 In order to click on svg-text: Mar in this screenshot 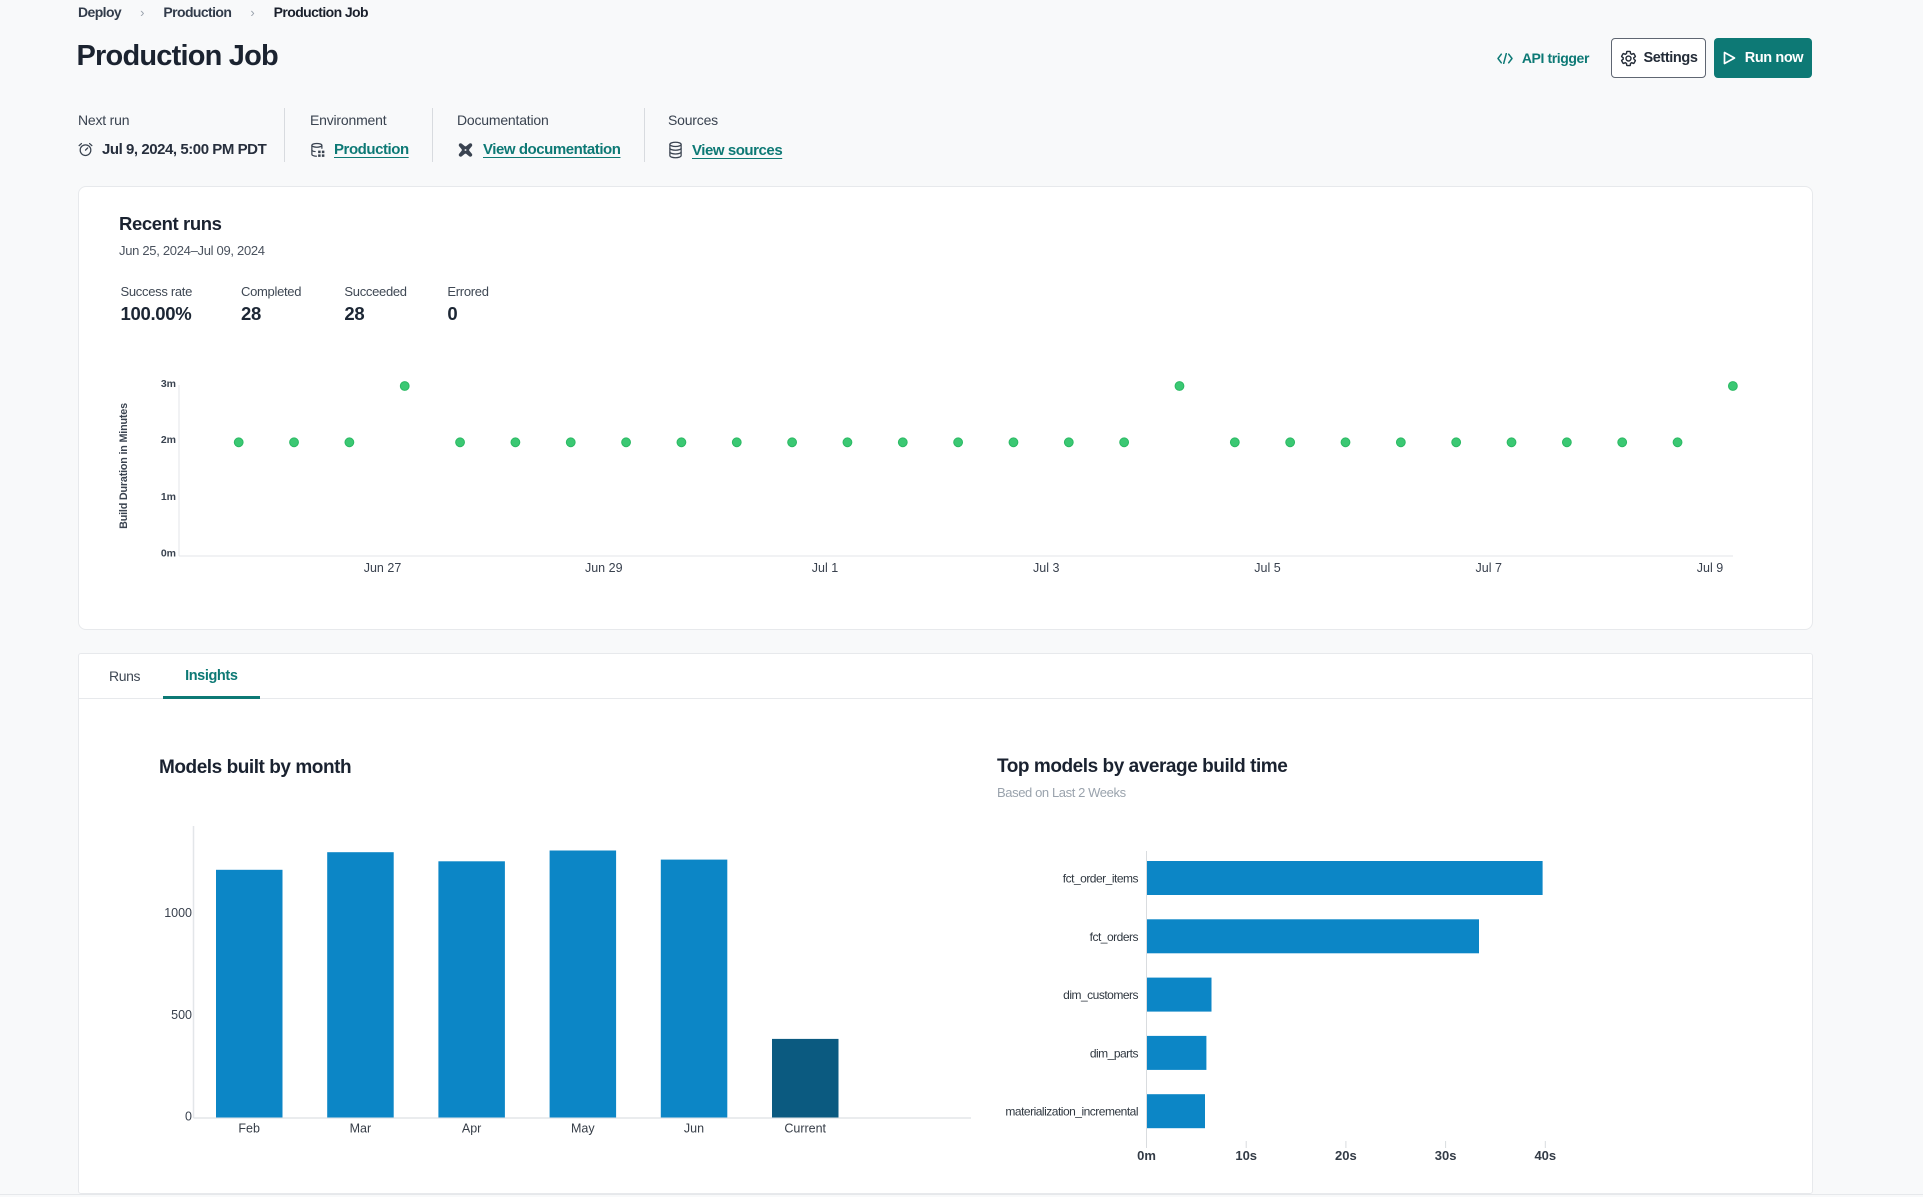, I will do `click(361, 1129)`.